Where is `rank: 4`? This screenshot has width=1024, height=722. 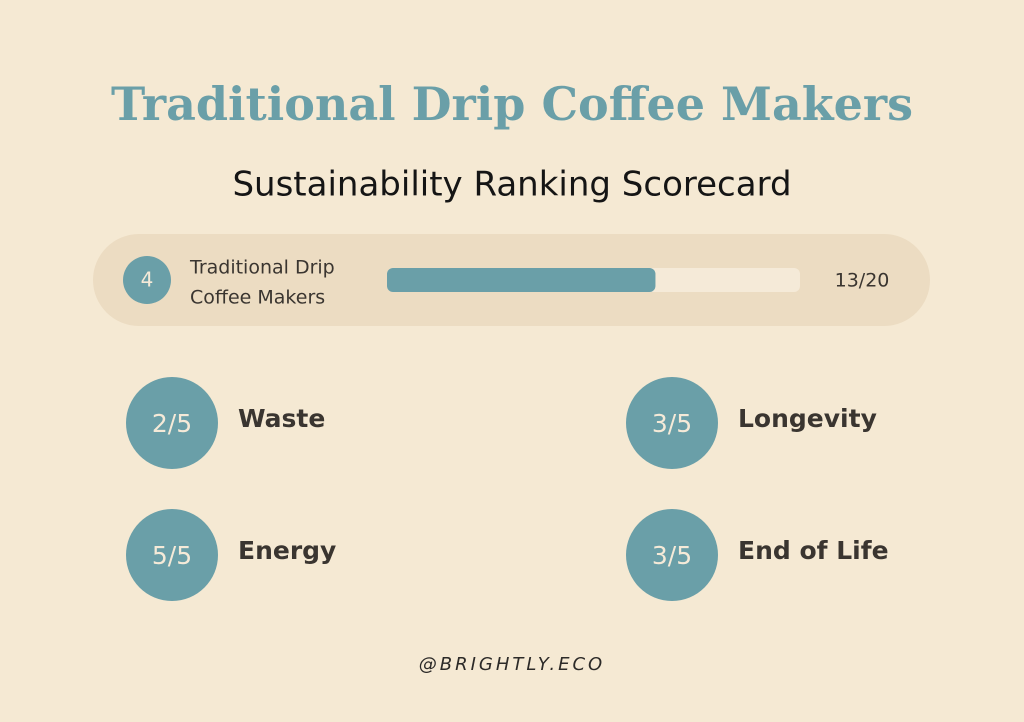
rank: 4 is located at coordinates (147, 280).